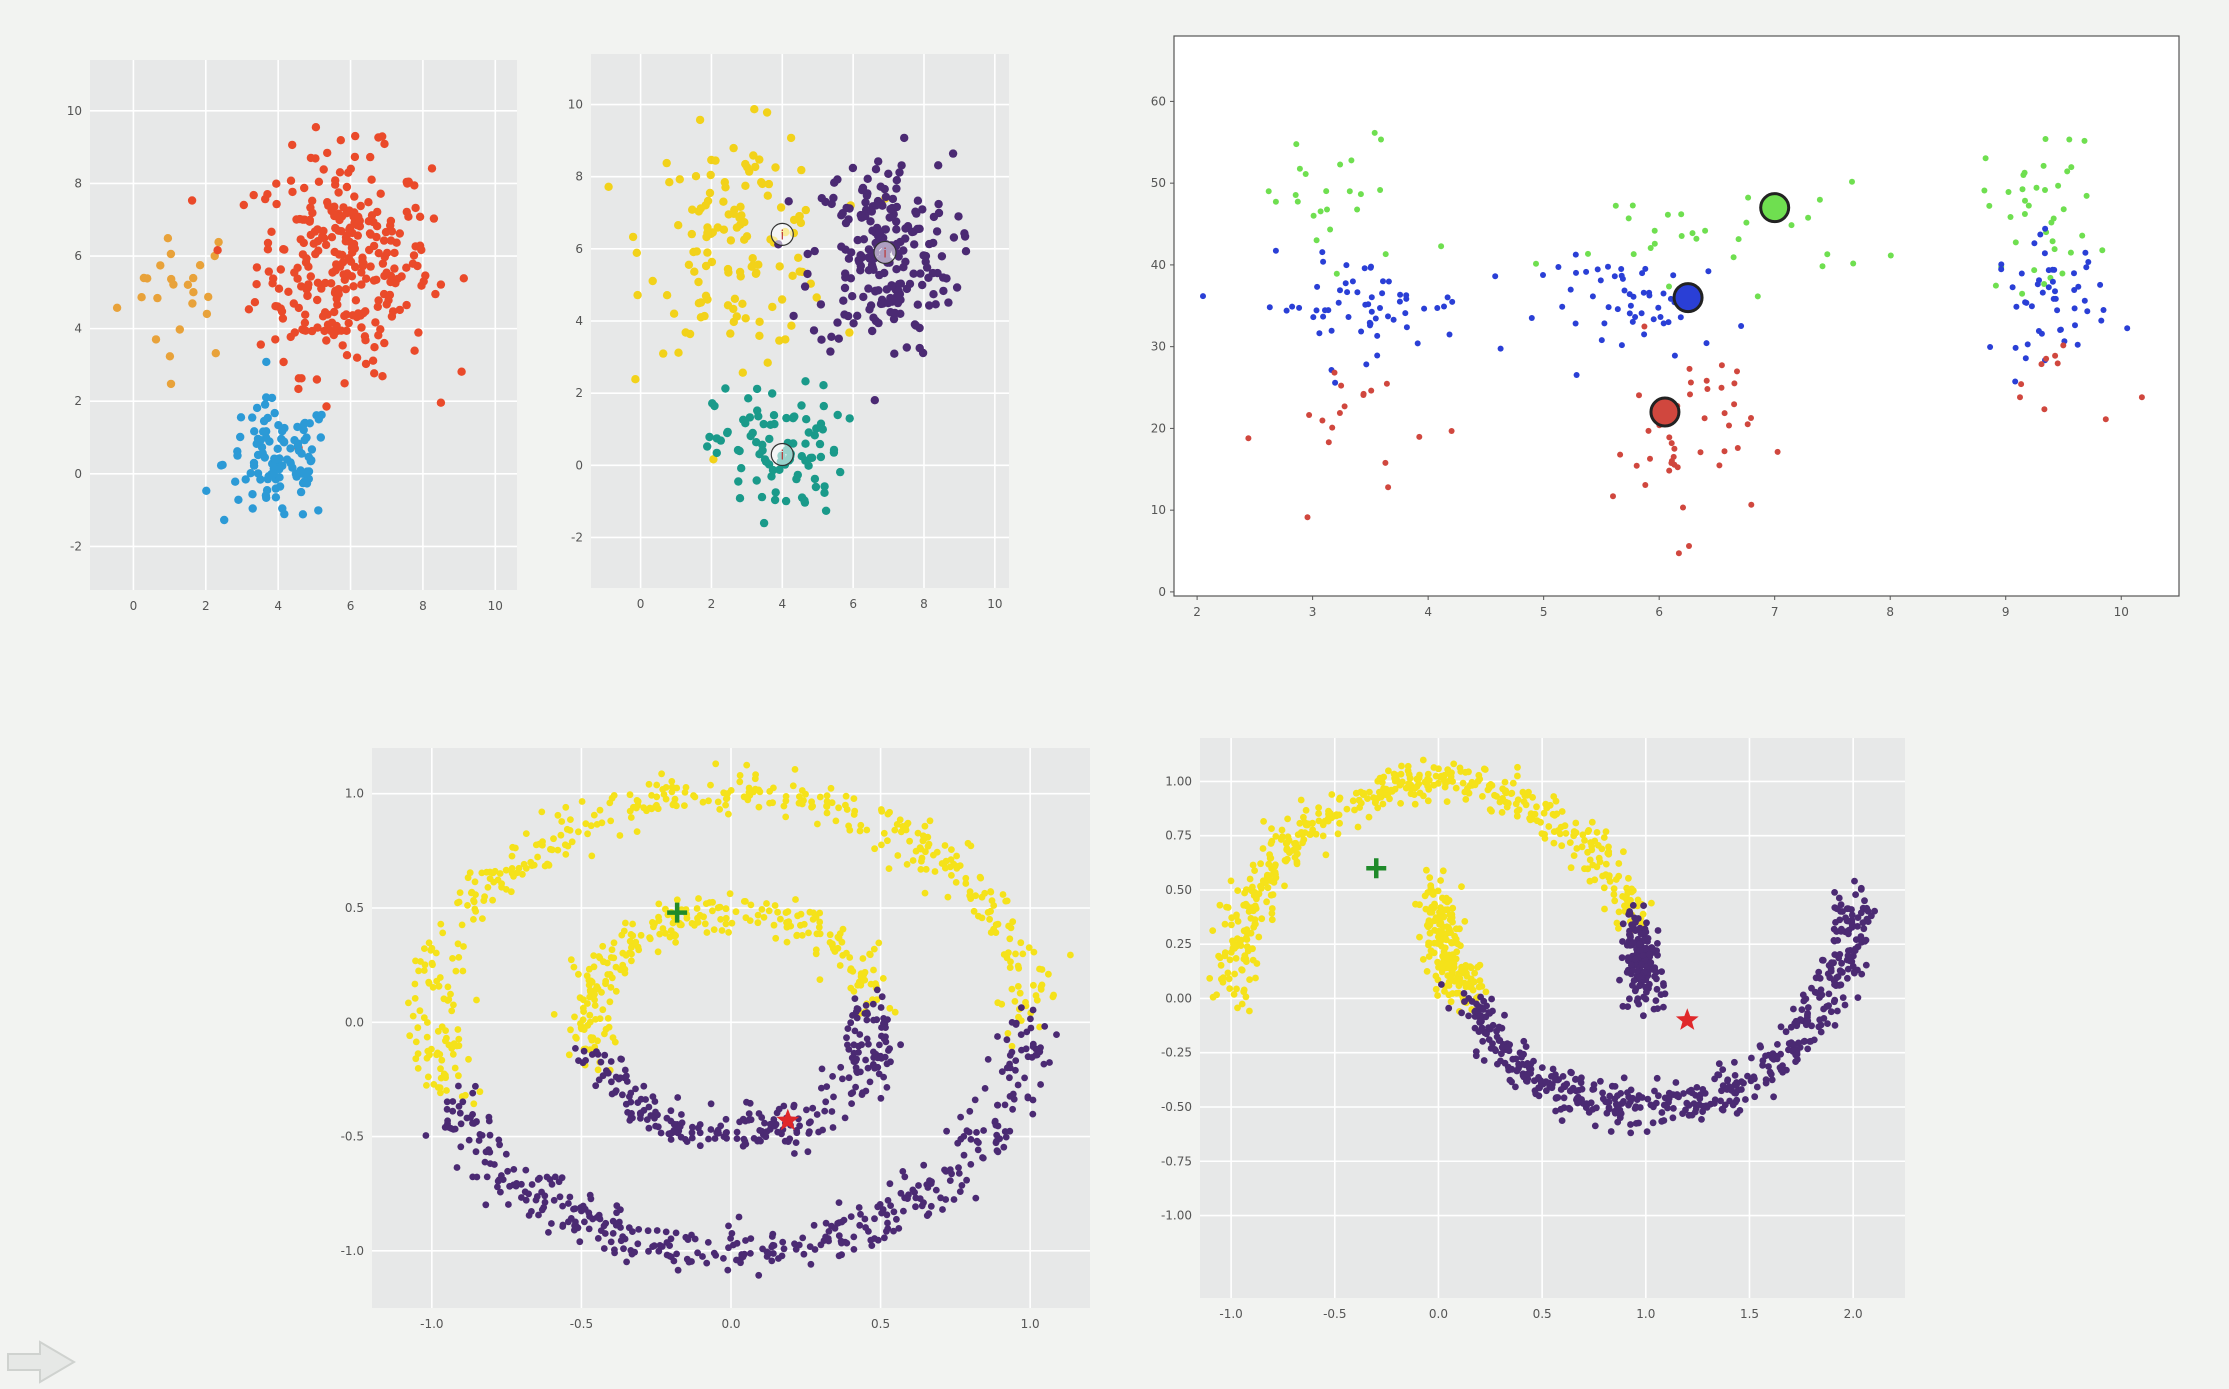 This screenshot has height=1389, width=2229. Describe the element at coordinates (44, 1362) in the screenshot. I see `arrow-right-icon` at that location.